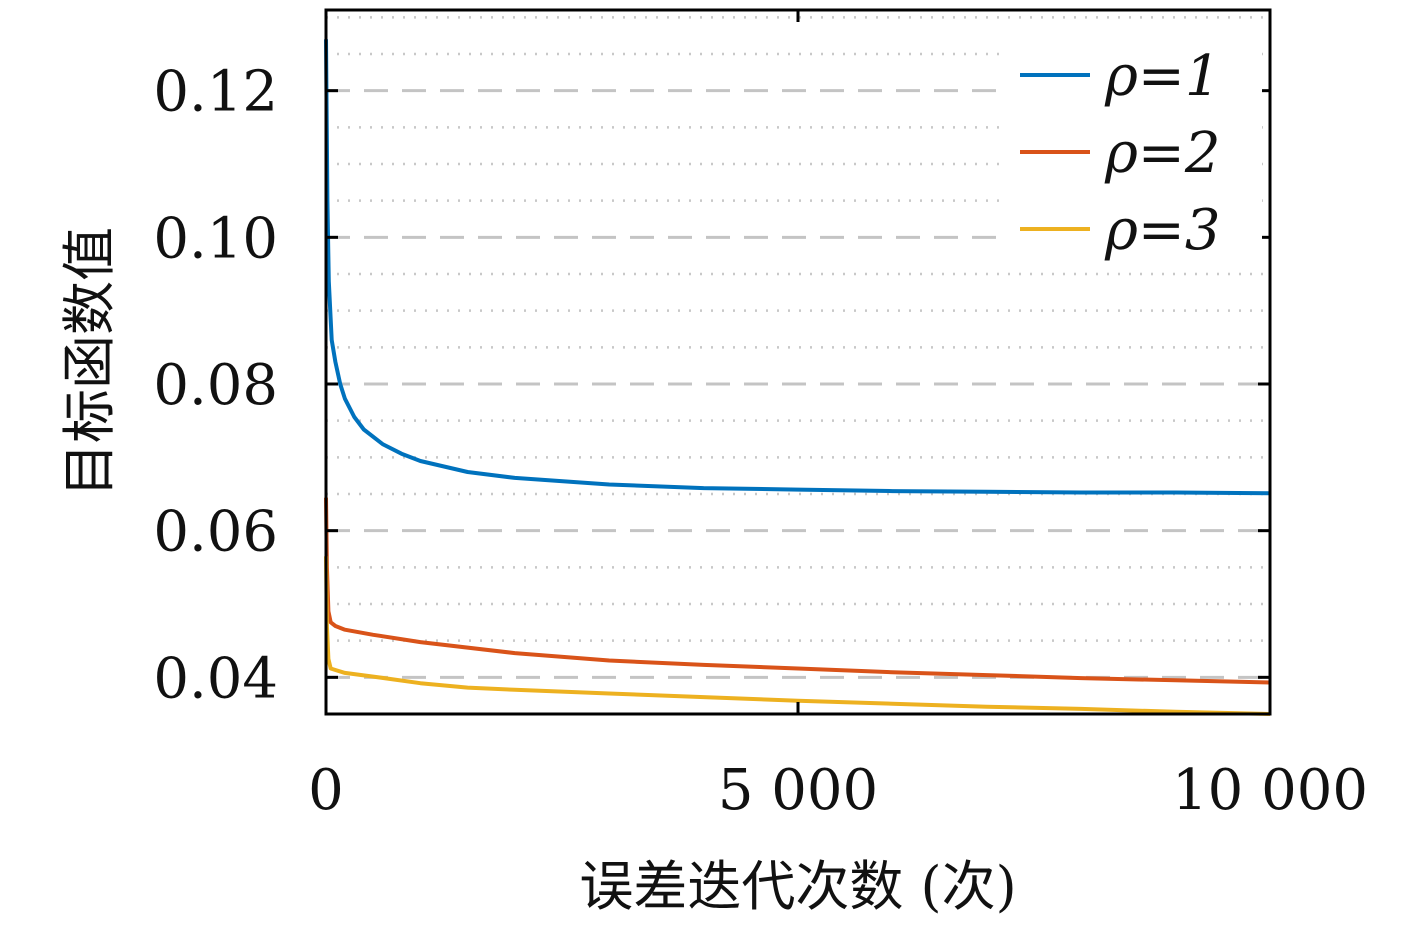 The height and width of the screenshot is (933, 1417). I want to click on x-axis-title: 误差迭代次数 (次), so click(797, 886).